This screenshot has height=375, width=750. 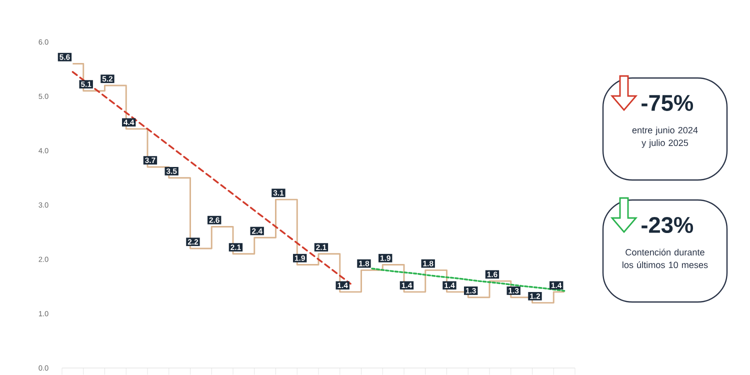 What do you see at coordinates (665, 258) in the screenshot?
I see `text: Contención durante los últimos 10 meses` at bounding box center [665, 258].